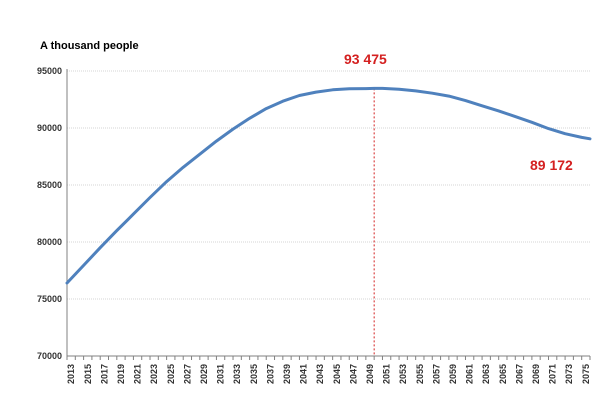  Describe the element at coordinates (71, 374) in the screenshot. I see `x-tick-label: 2013` at that location.